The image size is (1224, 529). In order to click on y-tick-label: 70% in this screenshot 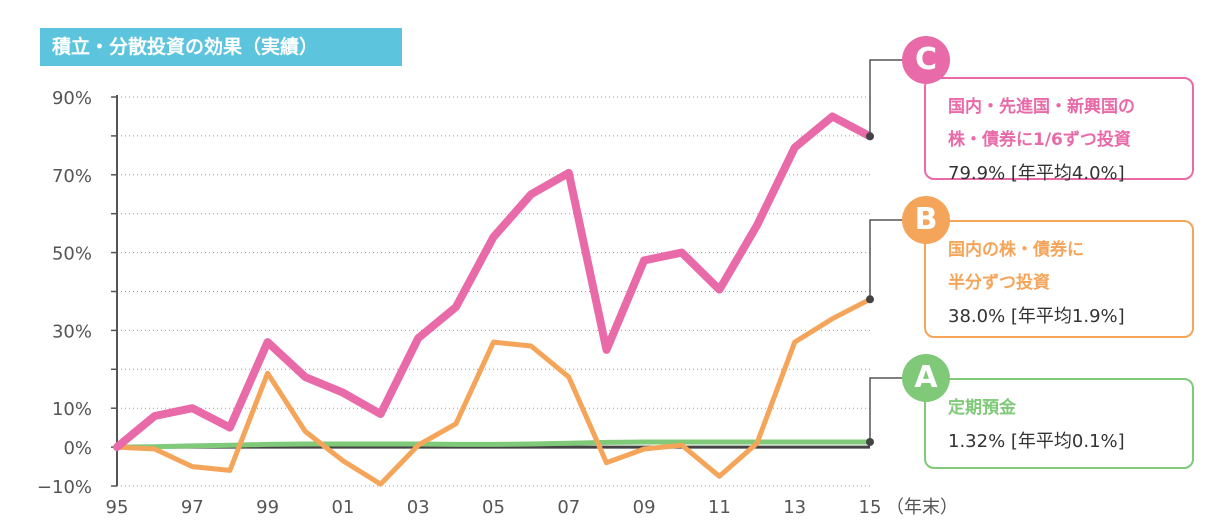, I will do `click(72, 176)`.